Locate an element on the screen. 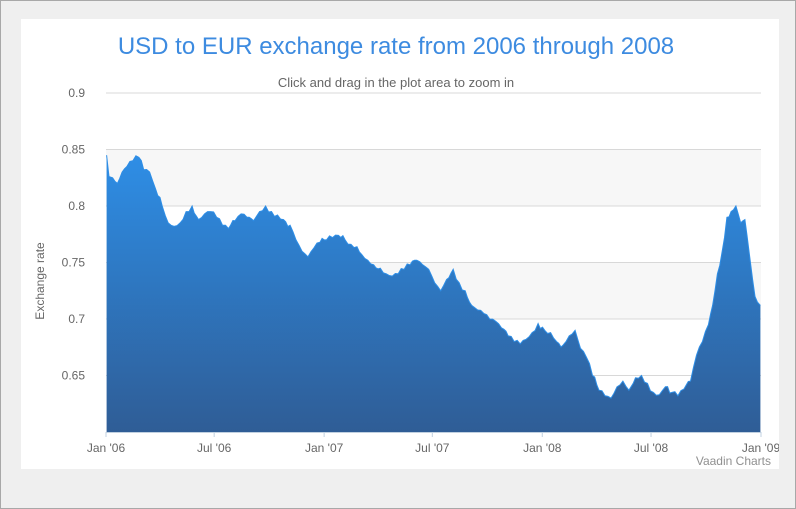 The image size is (796, 509). x-tick-label: Jul '08 is located at coordinates (651, 448).